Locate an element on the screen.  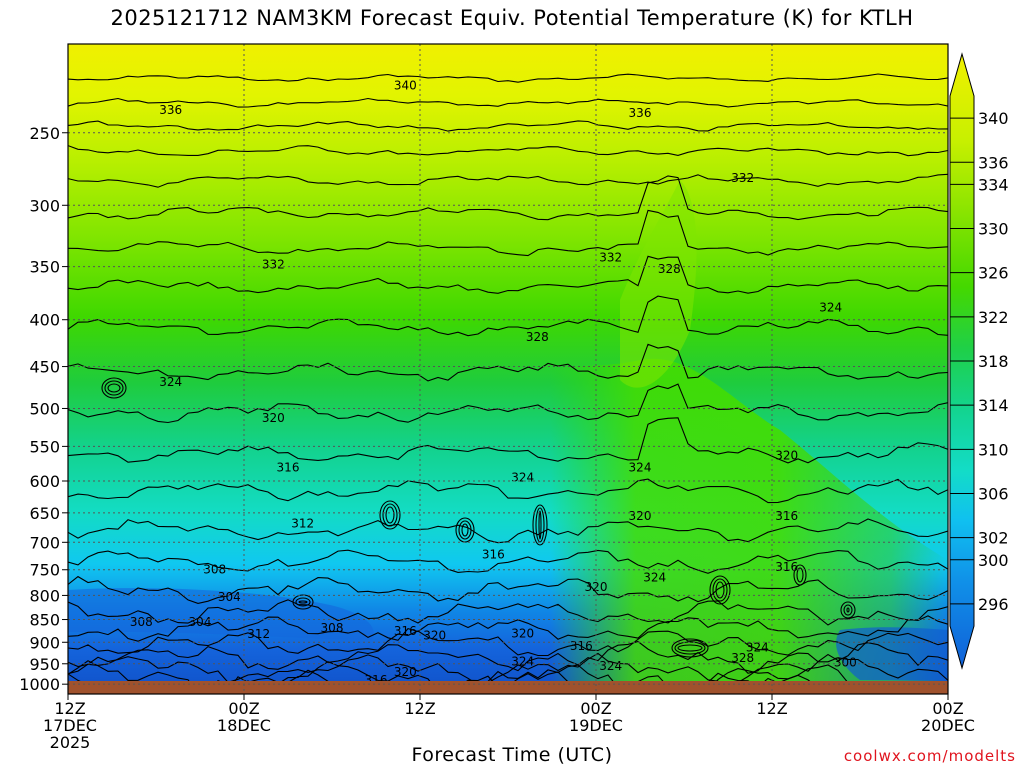
terrain-strip is located at coordinates (508, 687).